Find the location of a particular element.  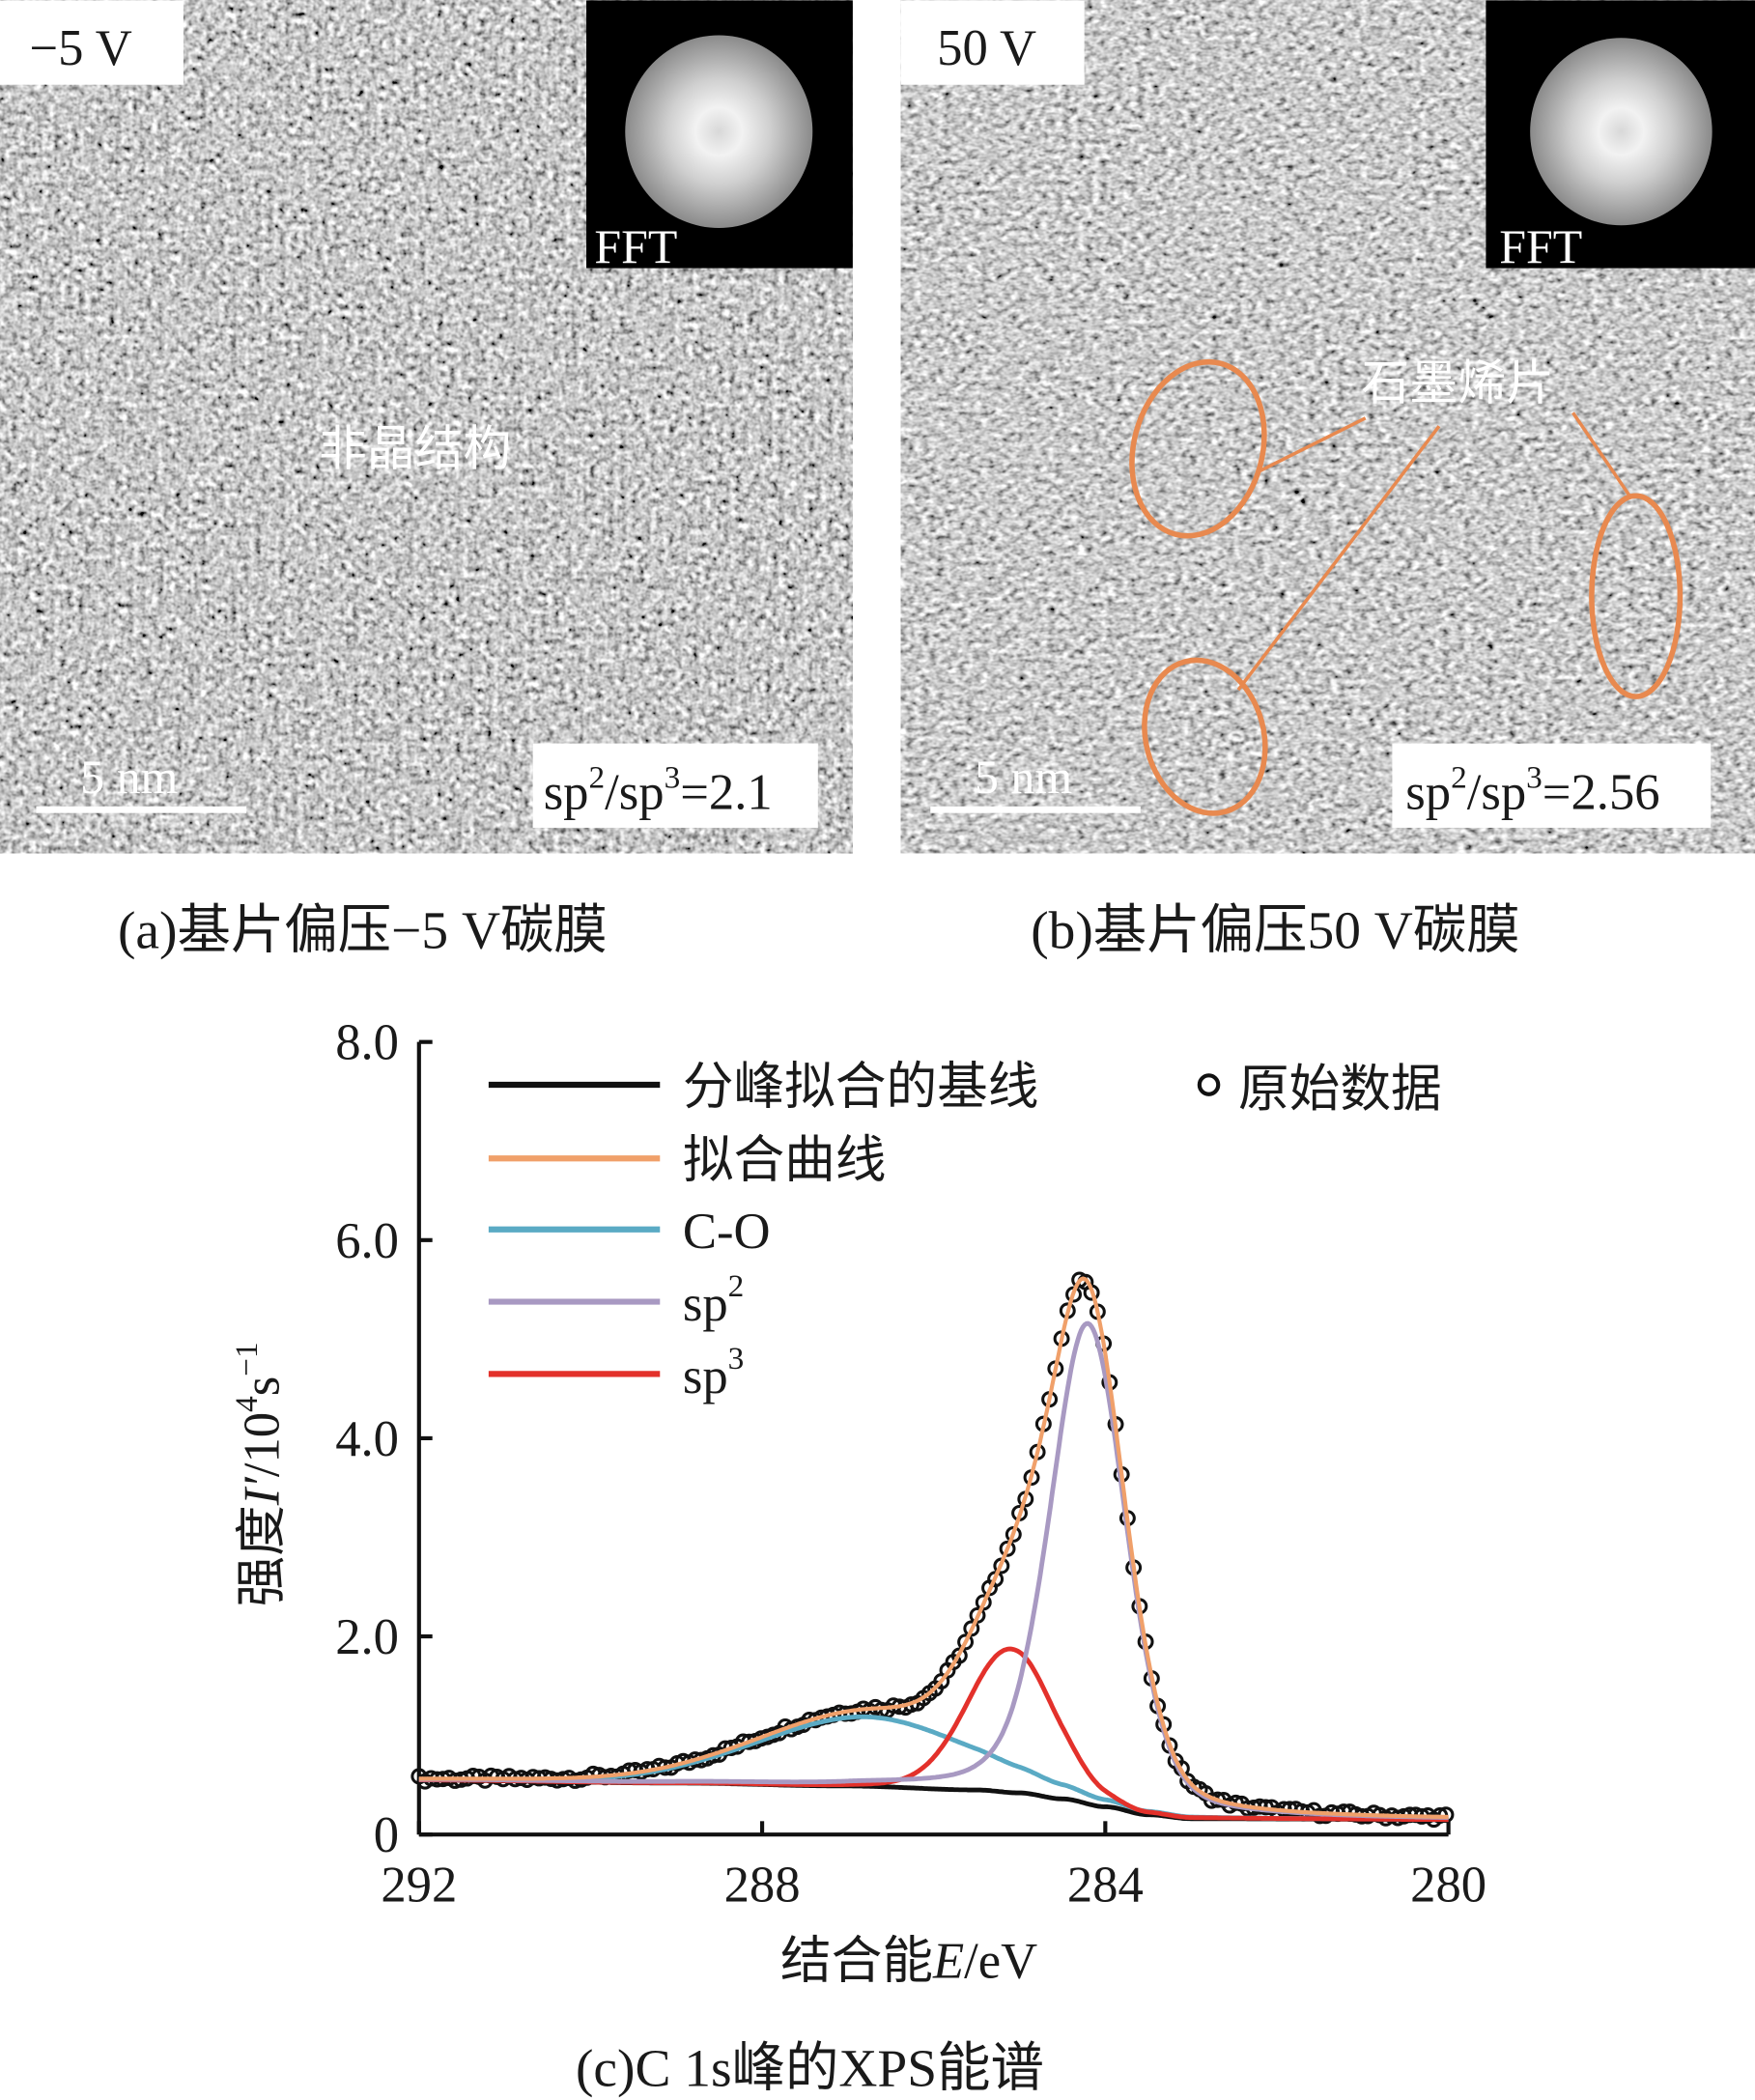

x-tick-label: 280 is located at coordinates (1448, 1885).